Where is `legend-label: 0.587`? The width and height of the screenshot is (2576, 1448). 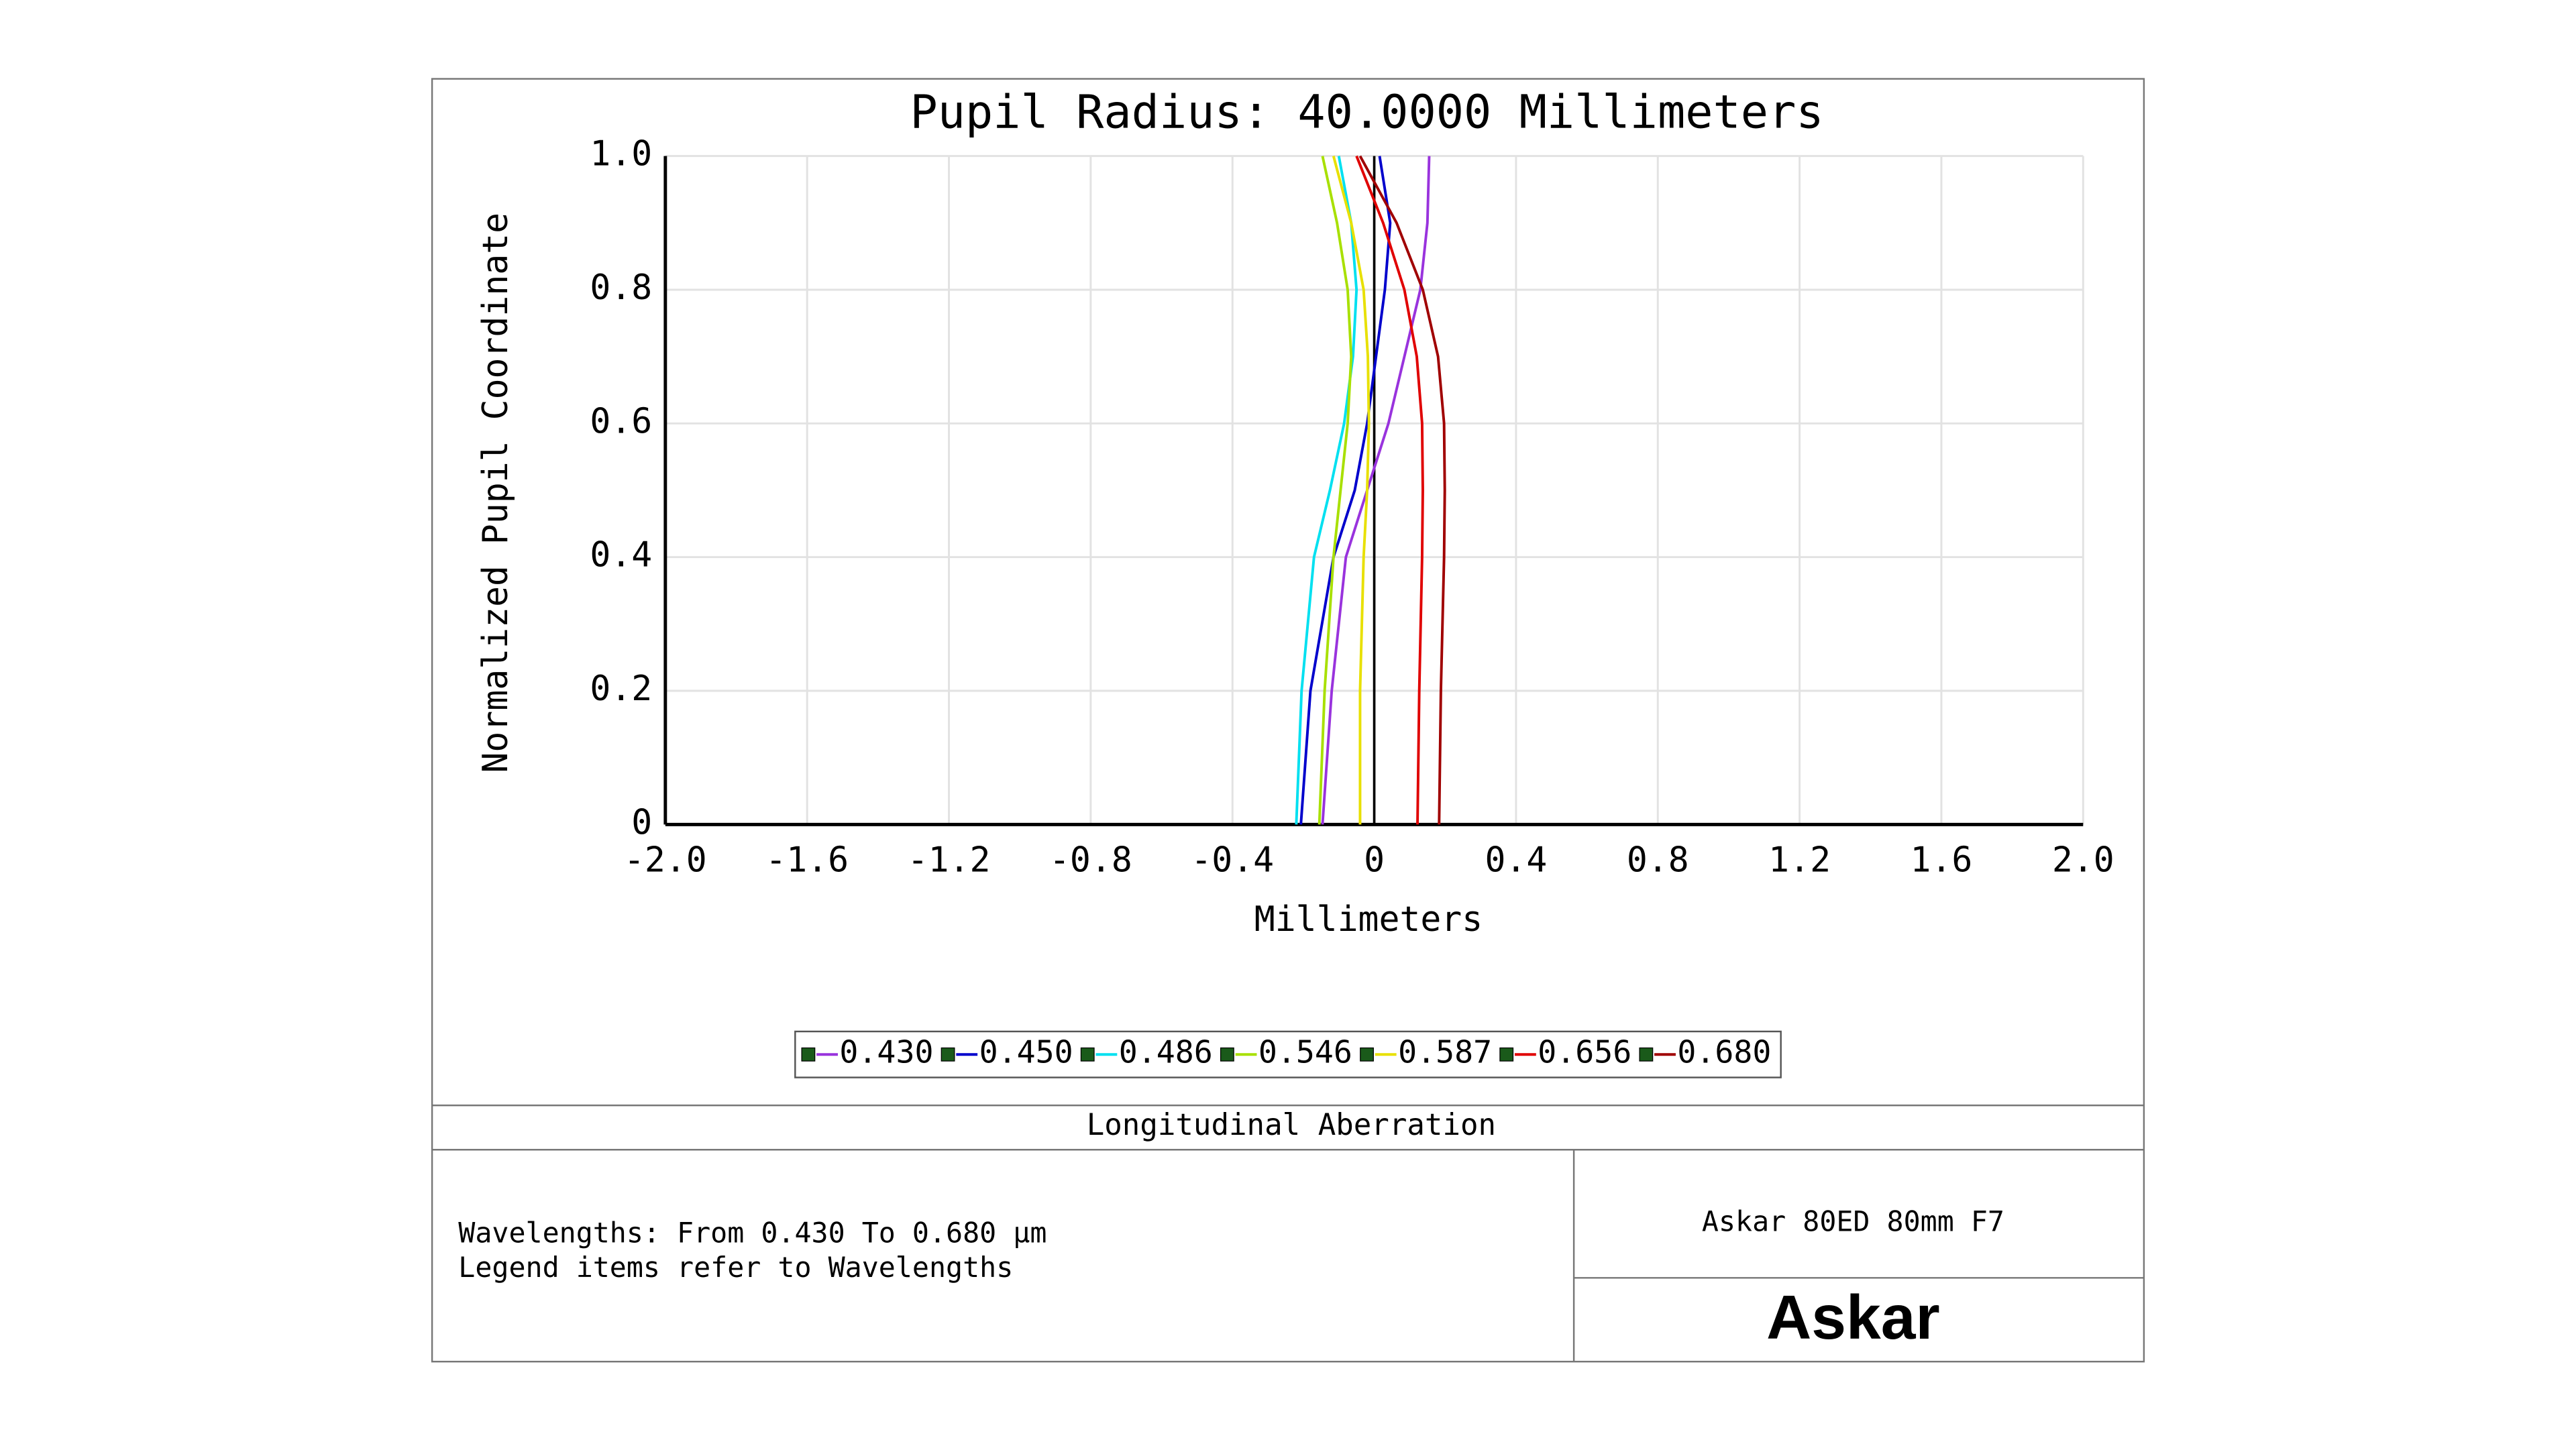
legend-label: 0.587 is located at coordinates (1445, 1052).